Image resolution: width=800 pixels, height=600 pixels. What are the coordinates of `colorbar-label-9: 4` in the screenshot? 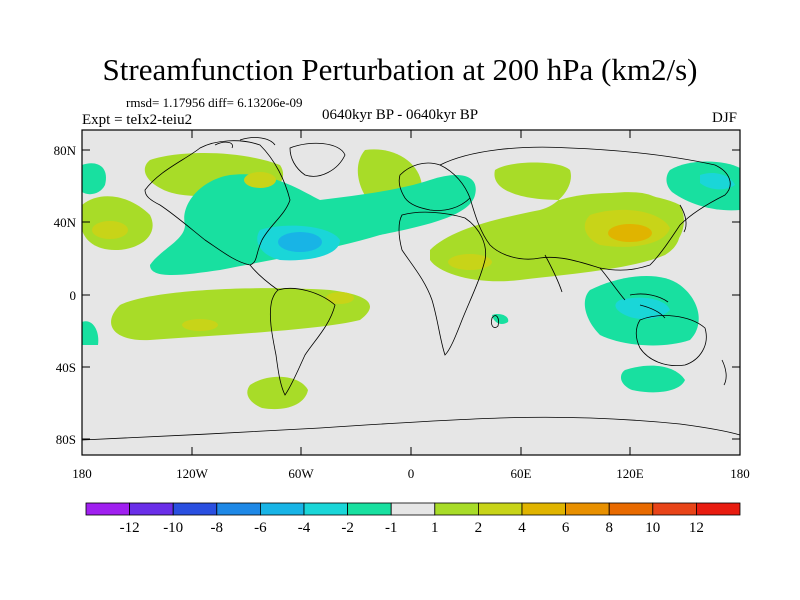 It's located at (522, 528).